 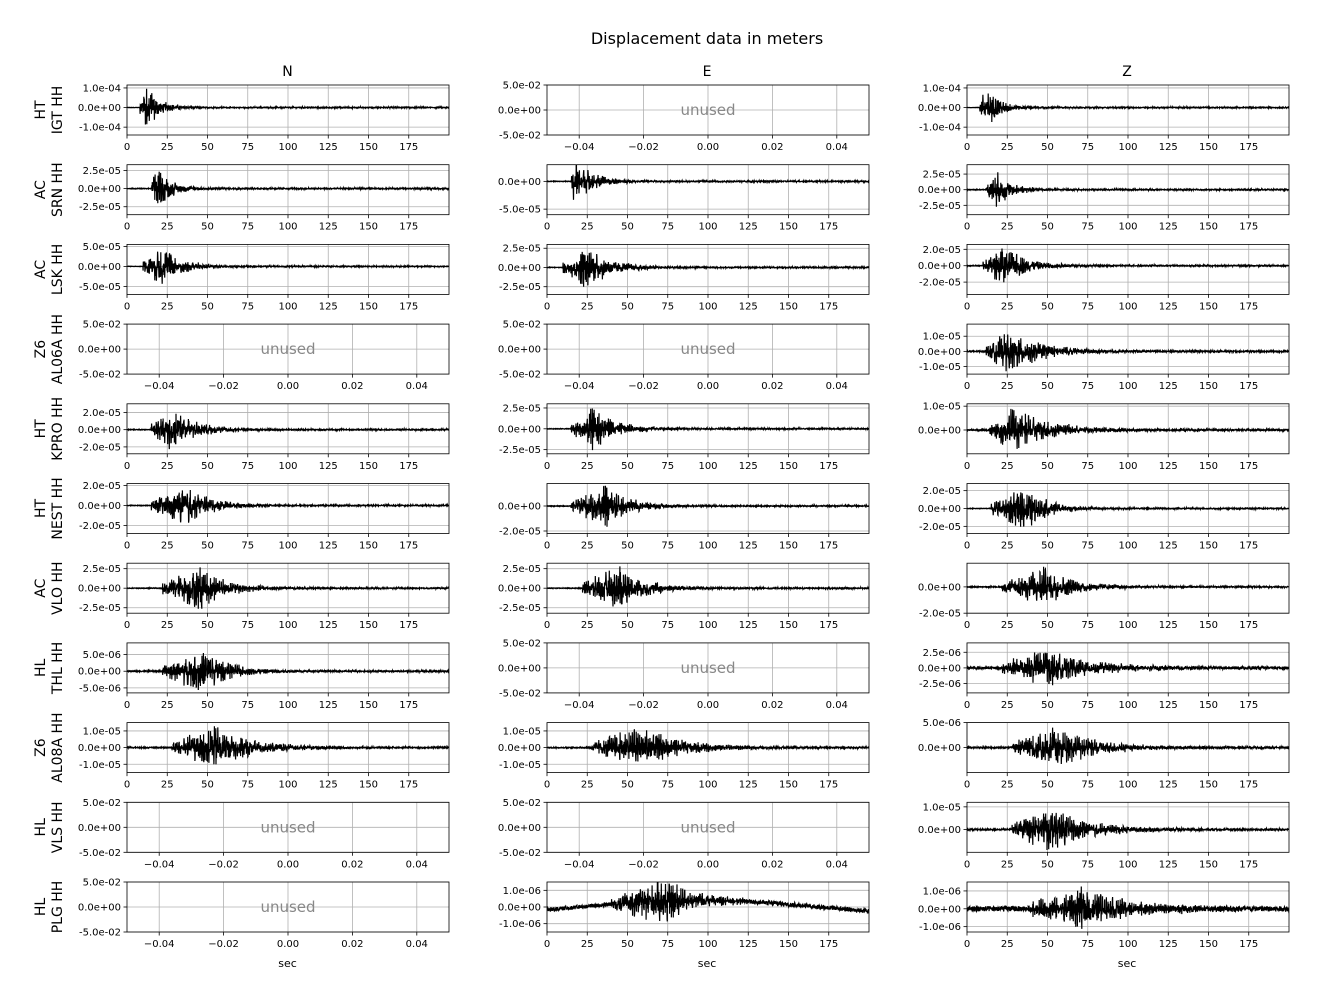 What do you see at coordinates (58, 429) in the screenshot?
I see `row-label-station: KPRO HH` at bounding box center [58, 429].